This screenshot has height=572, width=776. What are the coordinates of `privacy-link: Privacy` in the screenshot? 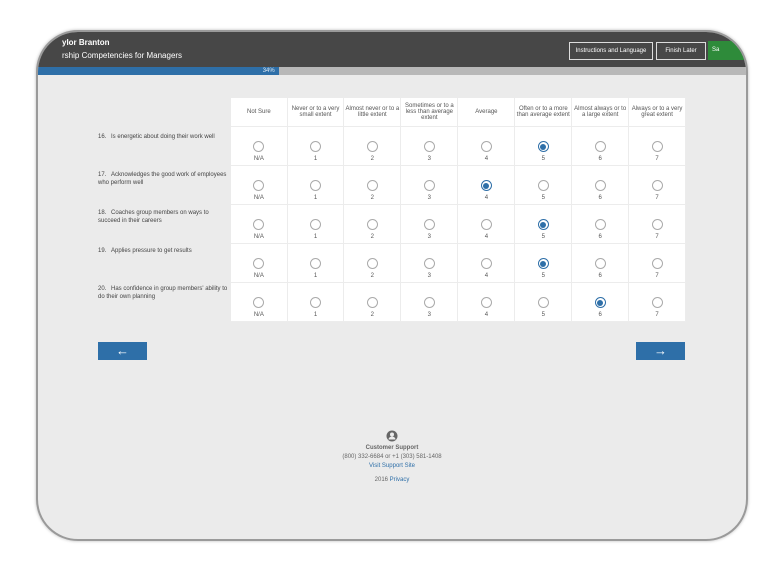 It's located at (399, 480).